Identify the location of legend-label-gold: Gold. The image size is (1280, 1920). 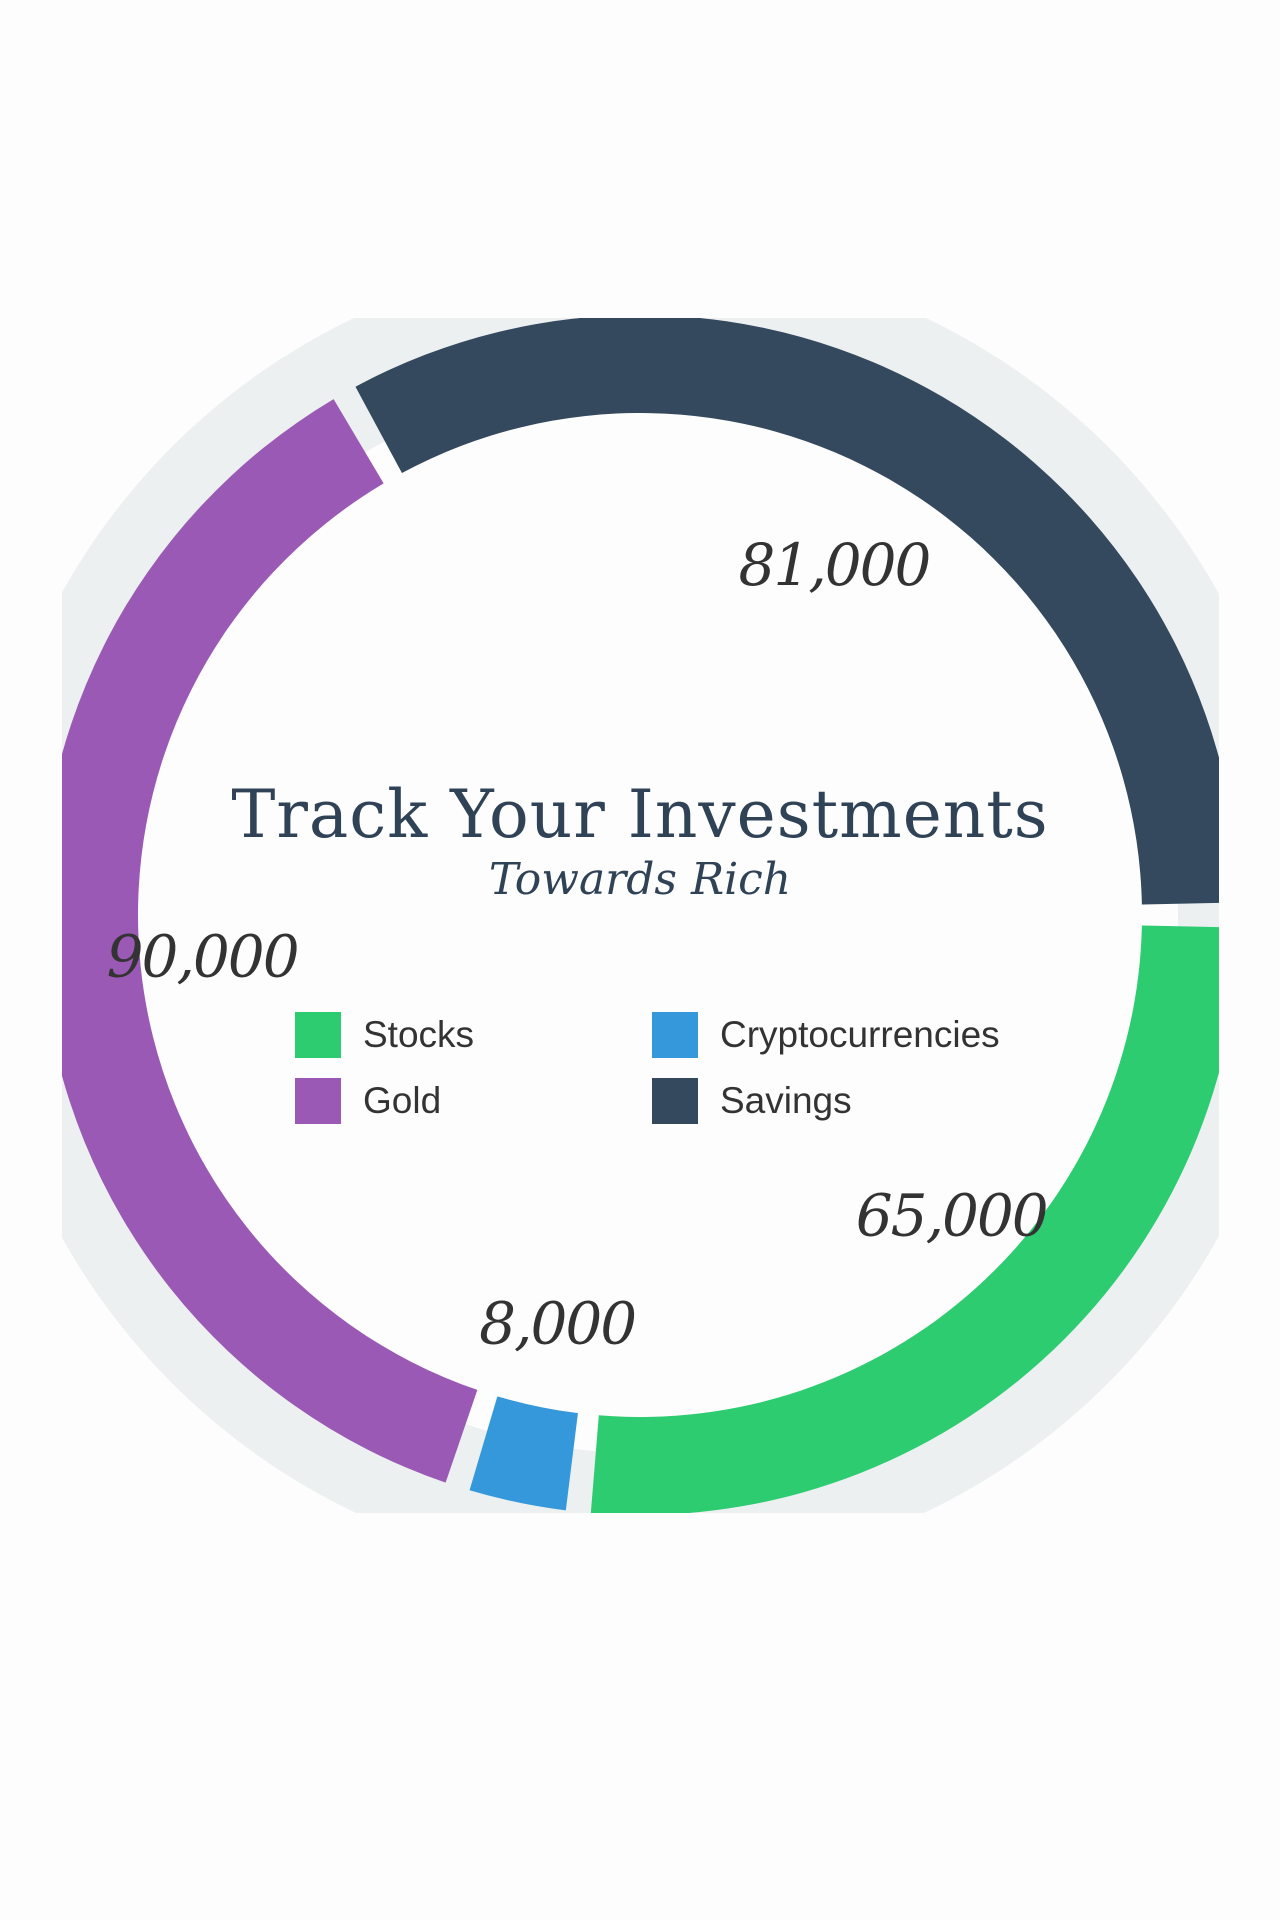
(402, 1100).